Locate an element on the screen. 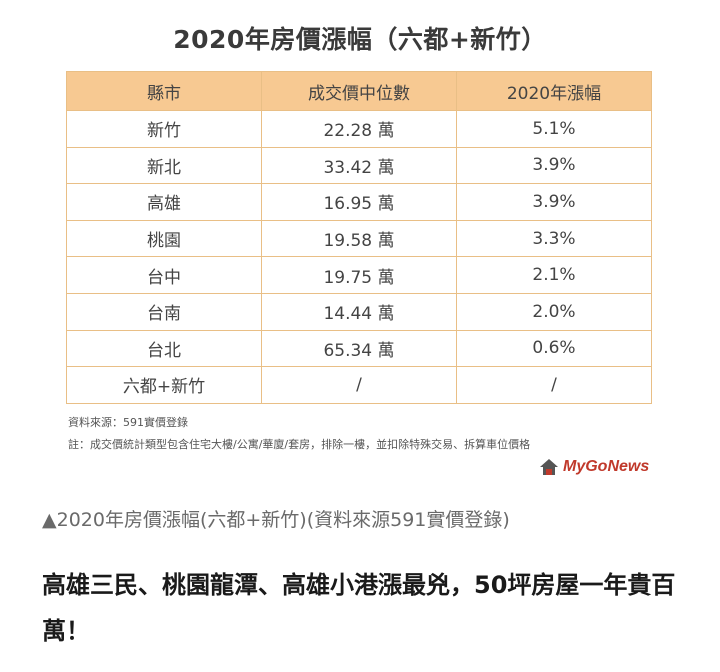 The image size is (720, 672). cell-growth: 3.3% is located at coordinates (554, 238).